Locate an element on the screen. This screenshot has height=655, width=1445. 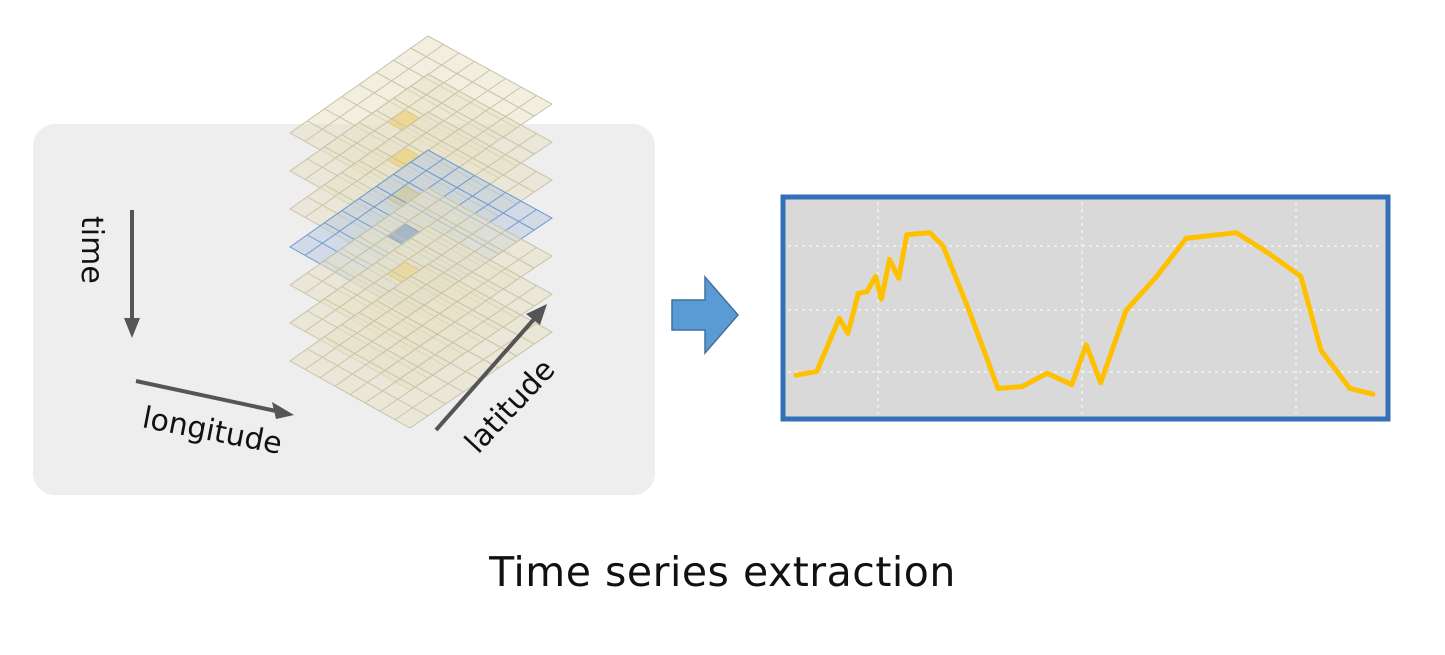
longitude-axis is located at coordinates (214, 399).